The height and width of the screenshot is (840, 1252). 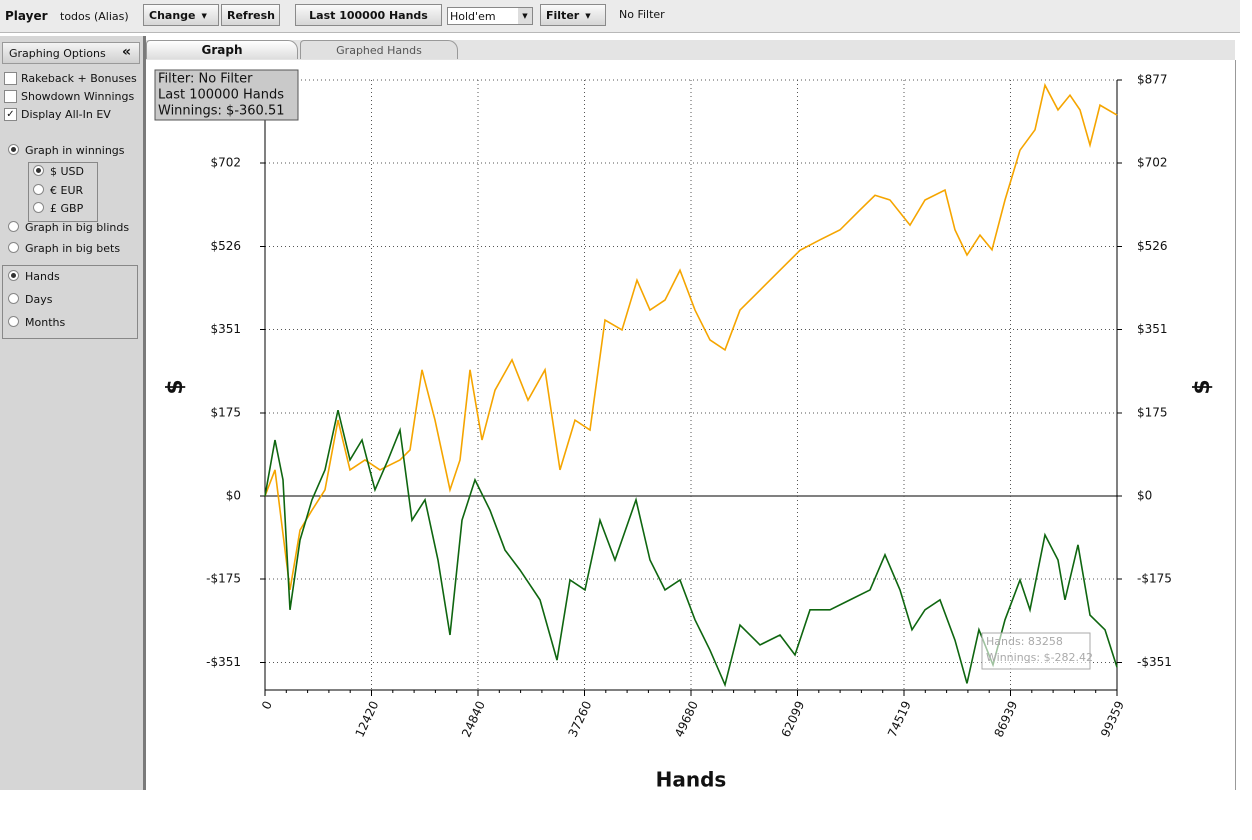 I want to click on tab: Graphed Hands, so click(x=379, y=49).